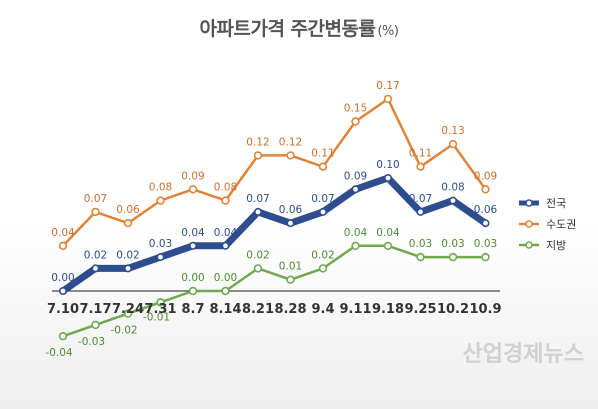  Describe the element at coordinates (355, 176) in the screenshot. I see `data-label-1-10: 0.09` at that location.